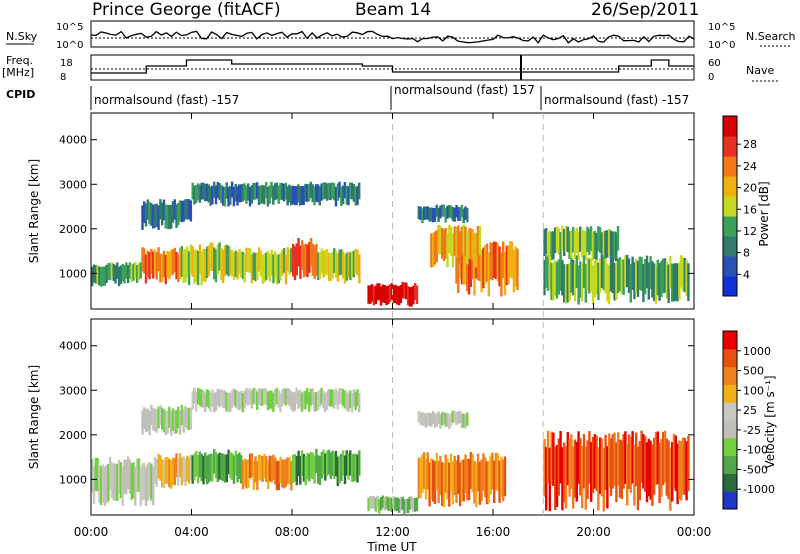 The image size is (800, 554). Describe the element at coordinates (292, 532) in the screenshot. I see `x-tick-label: 08:00` at that location.